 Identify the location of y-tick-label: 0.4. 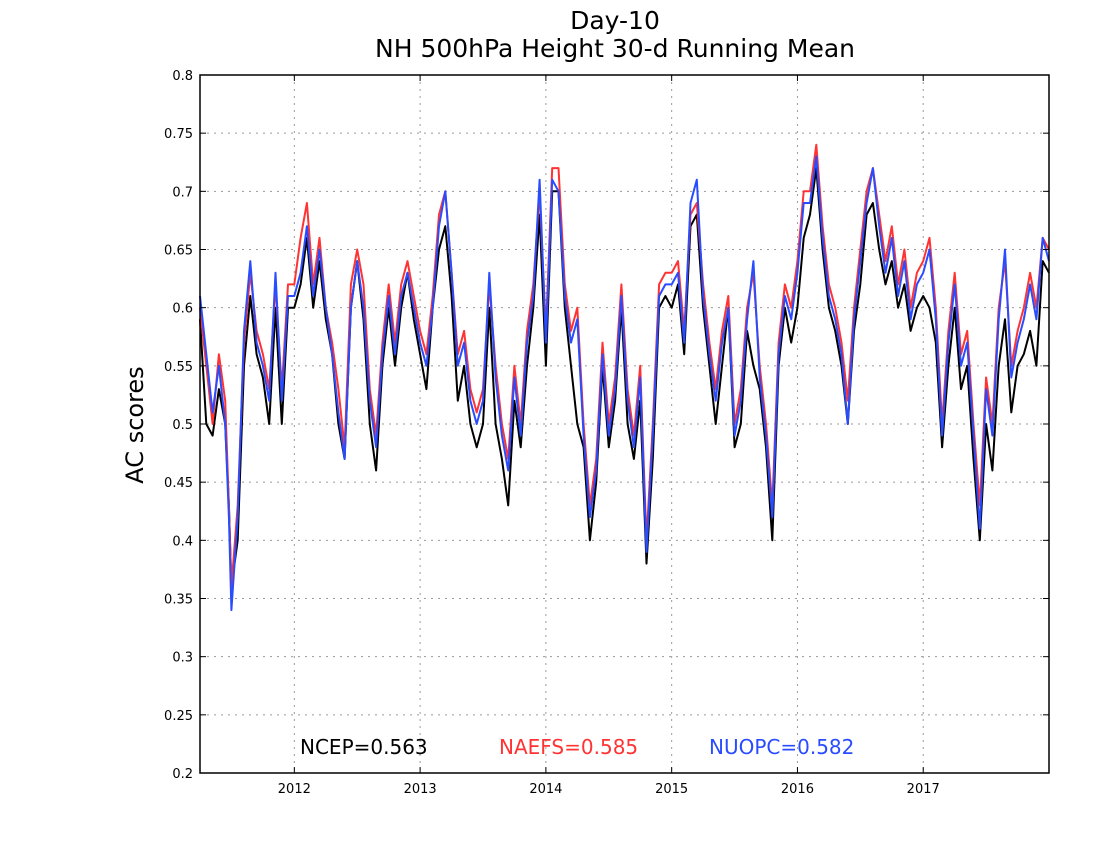
(182, 541).